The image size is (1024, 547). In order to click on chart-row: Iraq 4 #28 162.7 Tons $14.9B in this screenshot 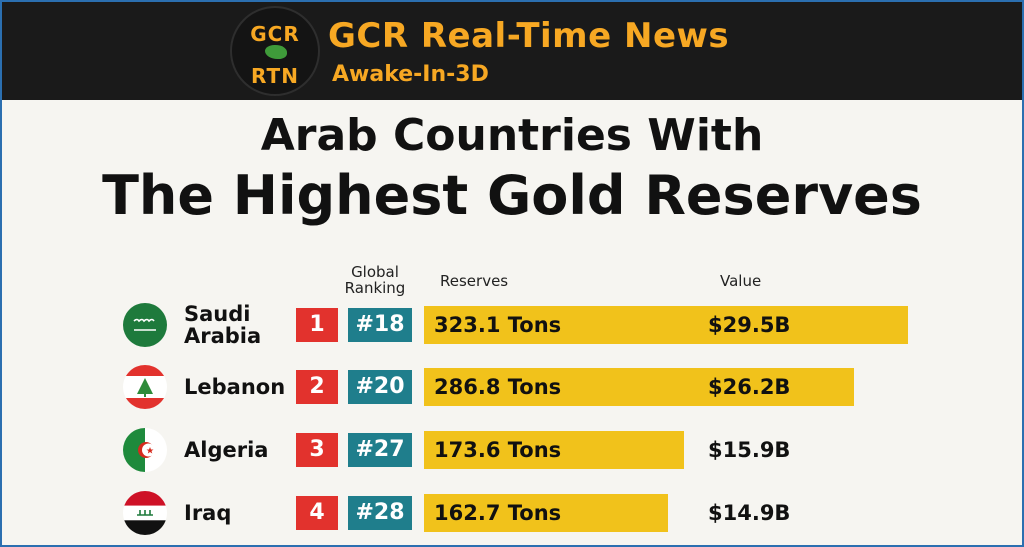, I will do `click(512, 513)`.